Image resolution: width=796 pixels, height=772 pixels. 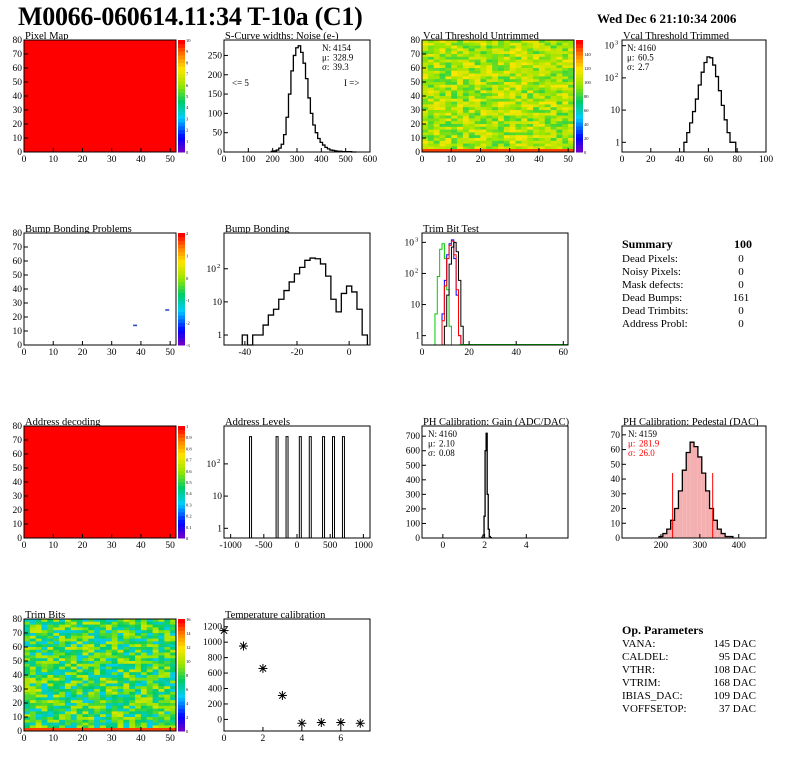 What do you see at coordinates (413, 510) in the screenshot?
I see `y-tick-label: 200` at bounding box center [413, 510].